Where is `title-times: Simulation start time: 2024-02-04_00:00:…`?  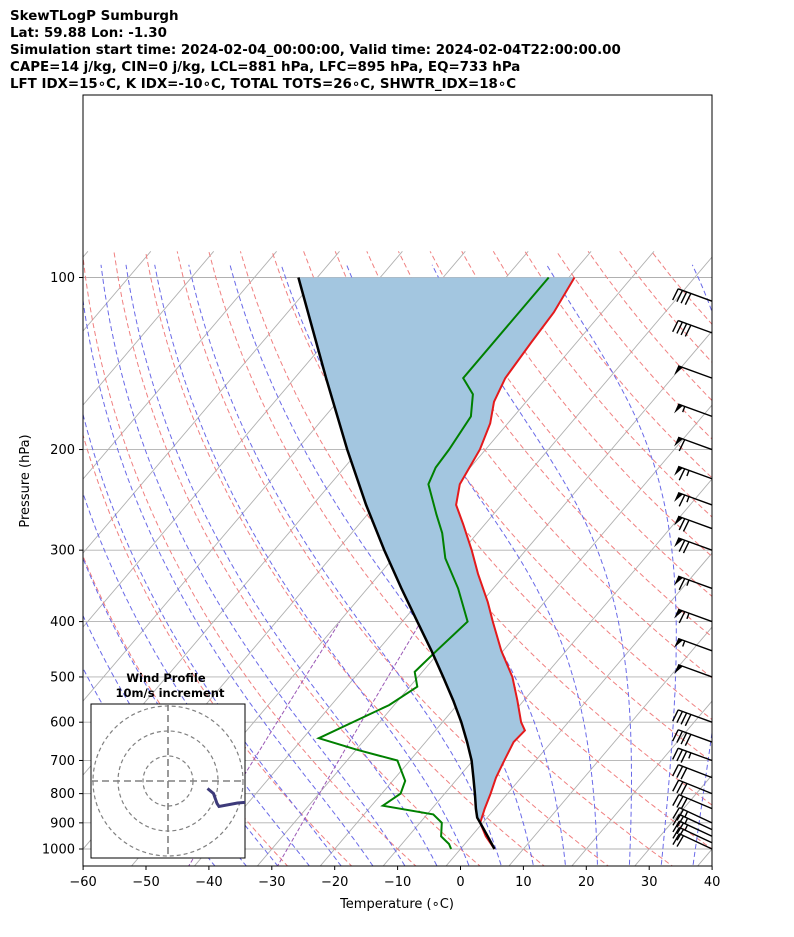
title-times: Simulation start time: 2024-02-04_00:00:… is located at coordinates (315, 50).